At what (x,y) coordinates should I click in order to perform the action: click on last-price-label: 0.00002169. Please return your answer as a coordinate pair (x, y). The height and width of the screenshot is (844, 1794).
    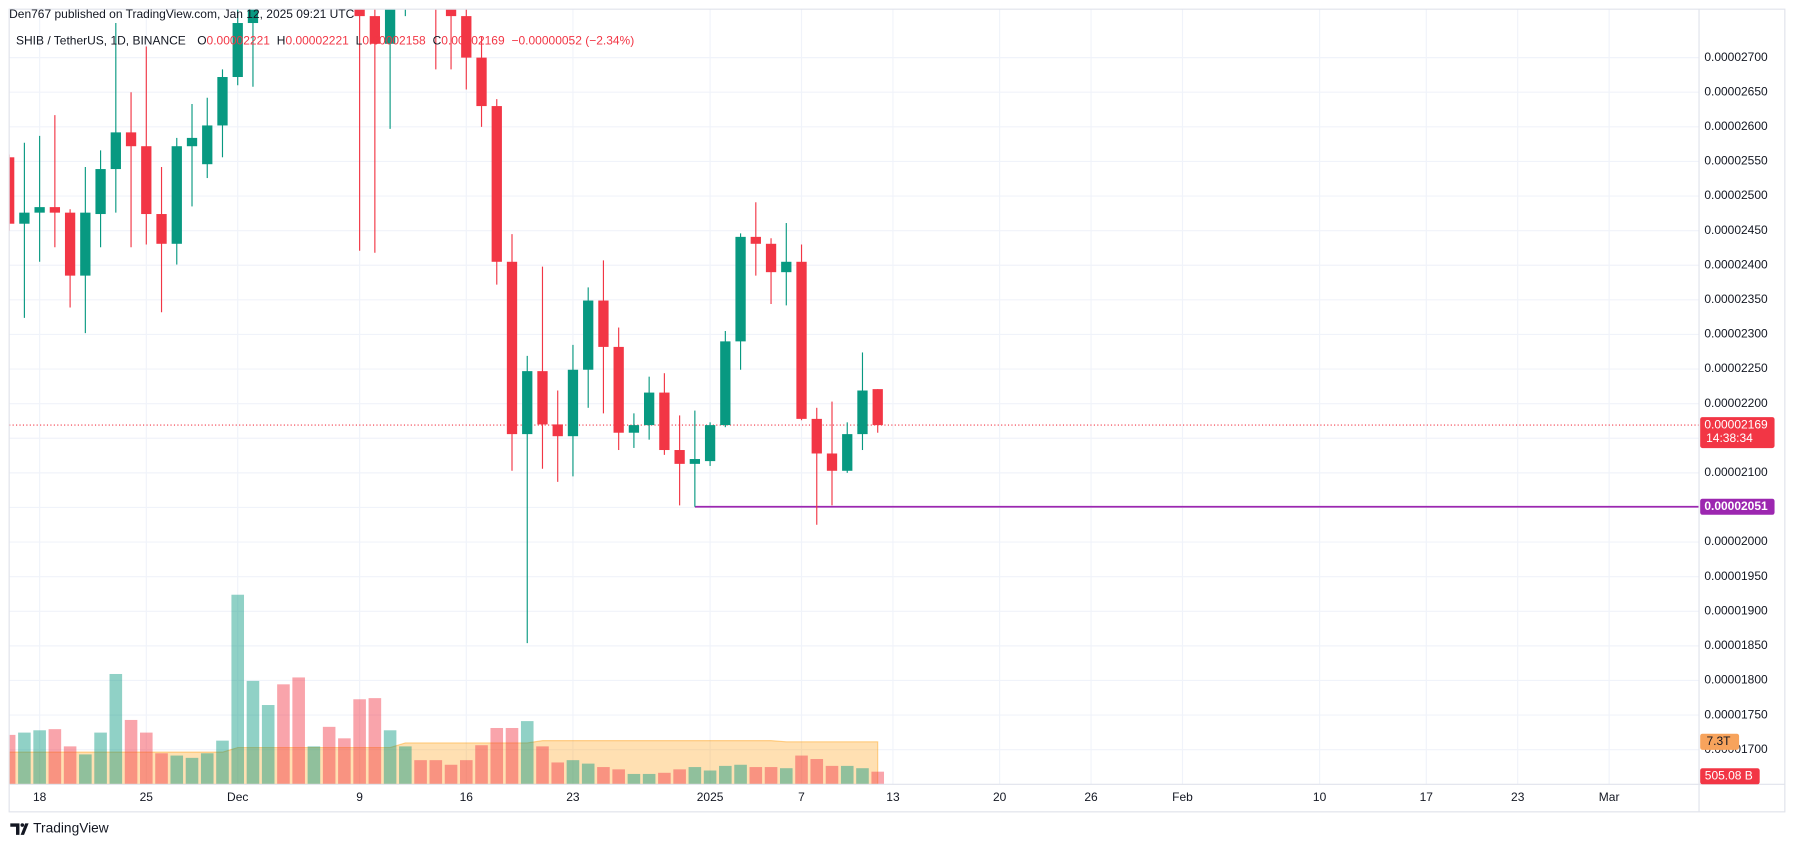
    Looking at the image, I should click on (1736, 424).